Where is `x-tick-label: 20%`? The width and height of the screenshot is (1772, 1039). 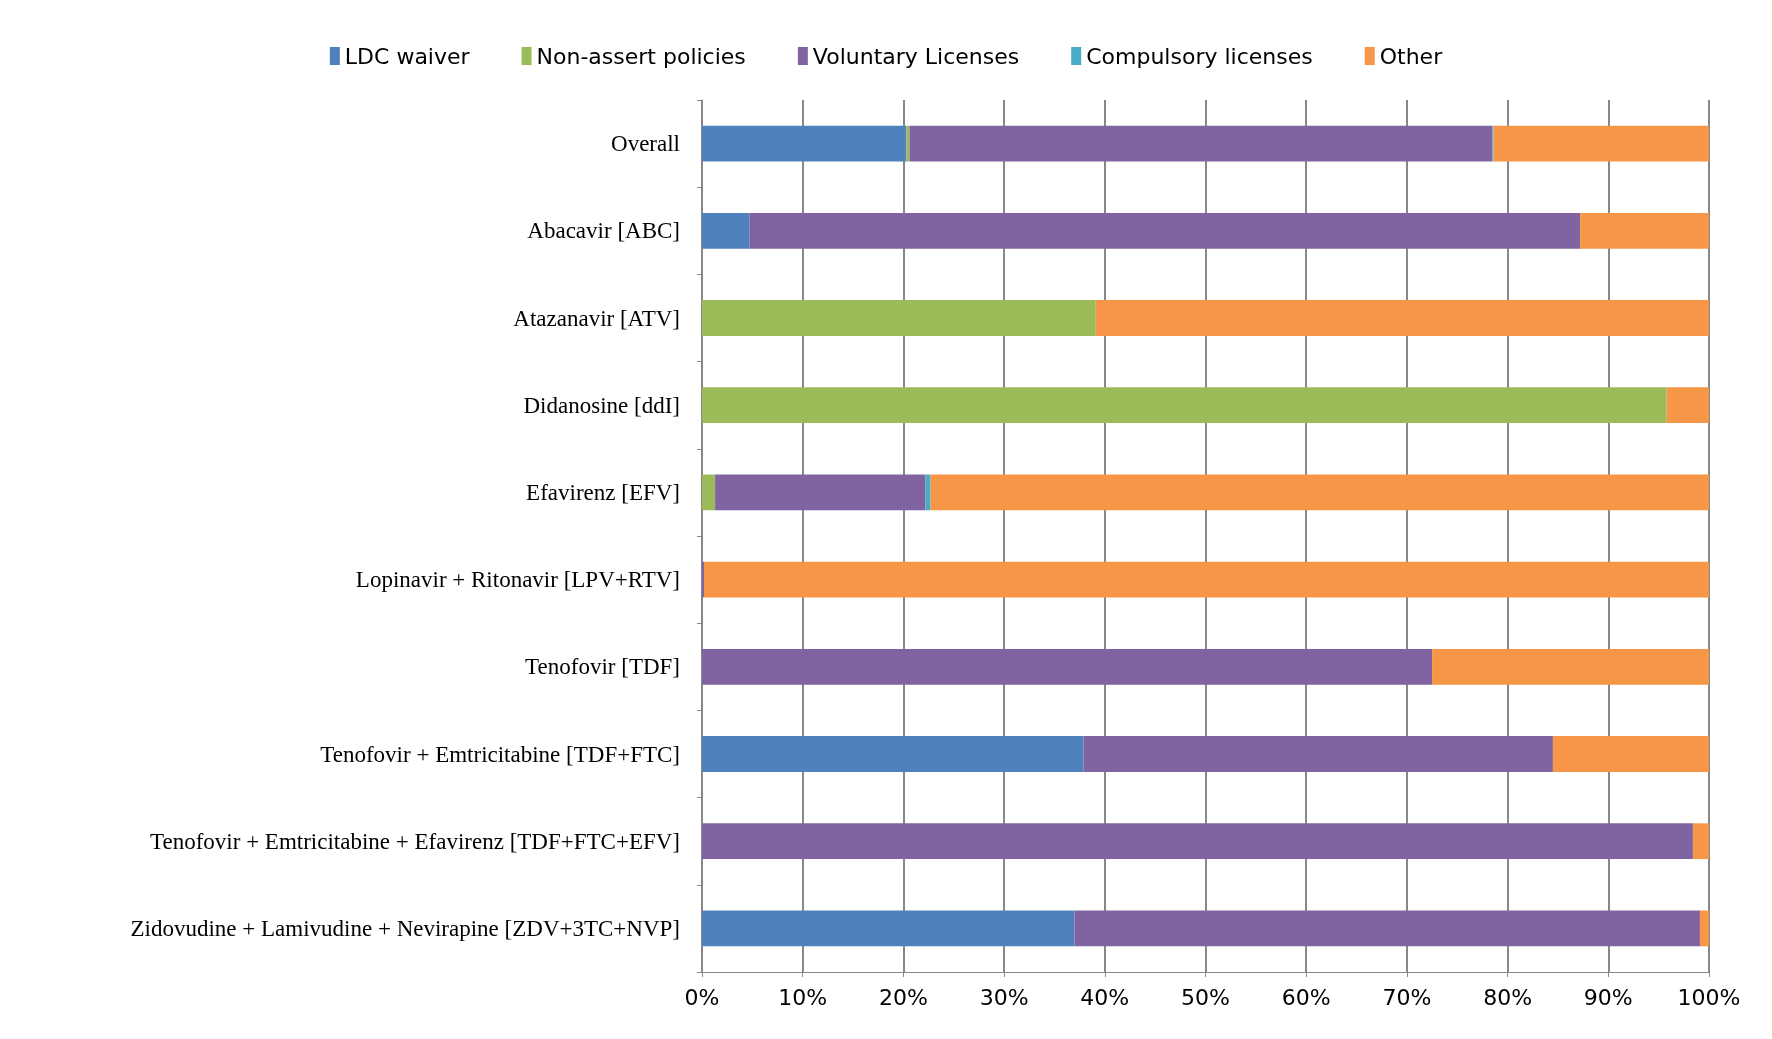
x-tick-label: 20% is located at coordinates (903, 997).